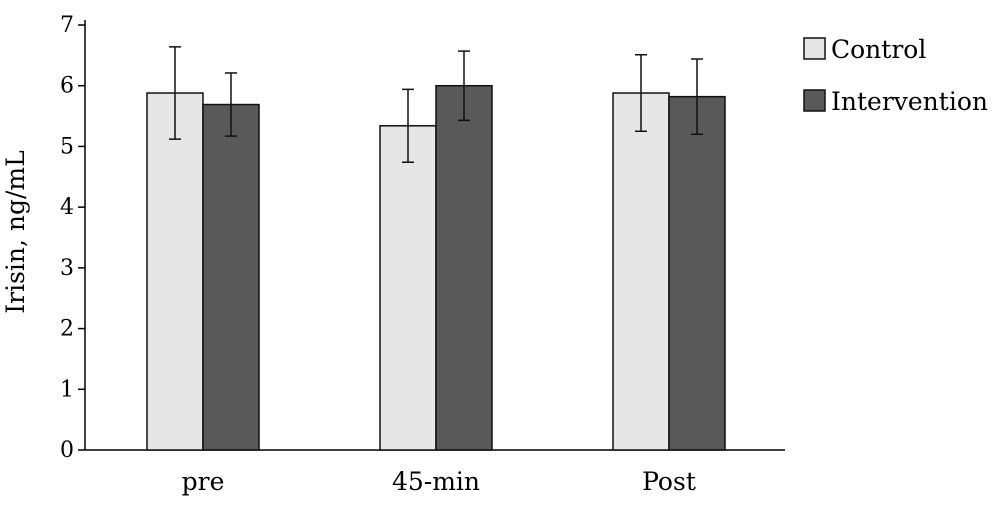  What do you see at coordinates (15, 231) in the screenshot?
I see `y-axis-title: Irisin, ng/mL` at bounding box center [15, 231].